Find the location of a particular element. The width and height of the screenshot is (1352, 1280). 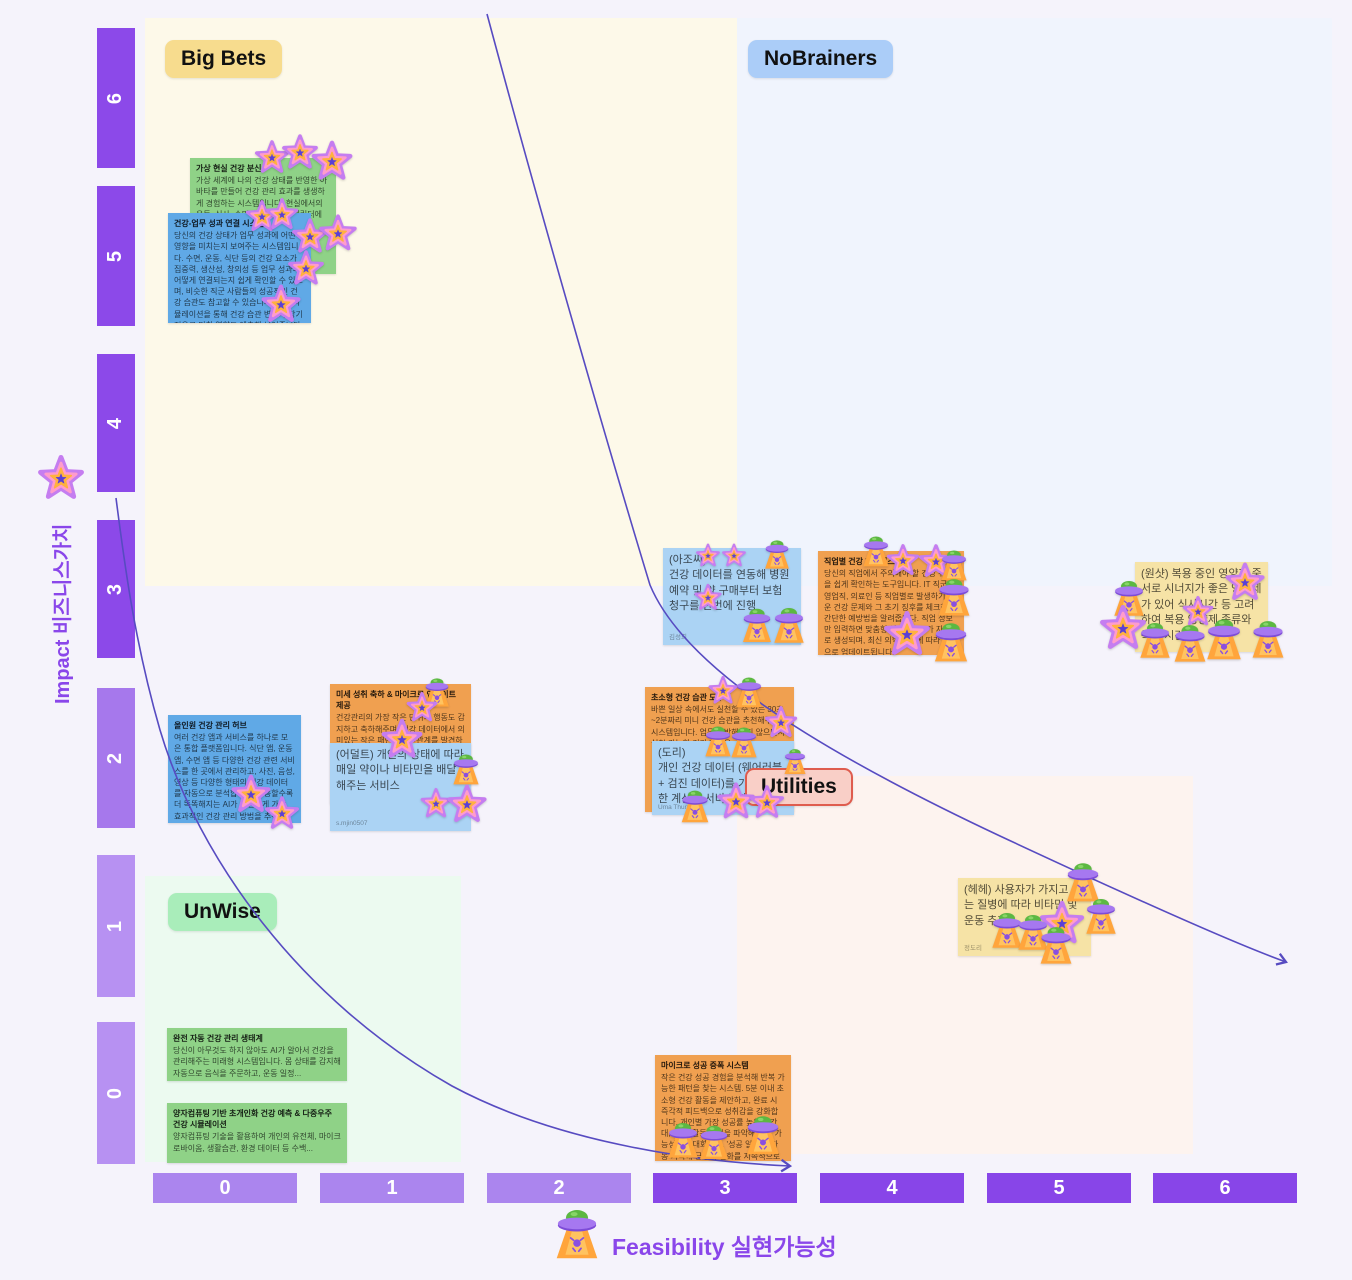

y-tick-label: 5 is located at coordinates (115, 256).